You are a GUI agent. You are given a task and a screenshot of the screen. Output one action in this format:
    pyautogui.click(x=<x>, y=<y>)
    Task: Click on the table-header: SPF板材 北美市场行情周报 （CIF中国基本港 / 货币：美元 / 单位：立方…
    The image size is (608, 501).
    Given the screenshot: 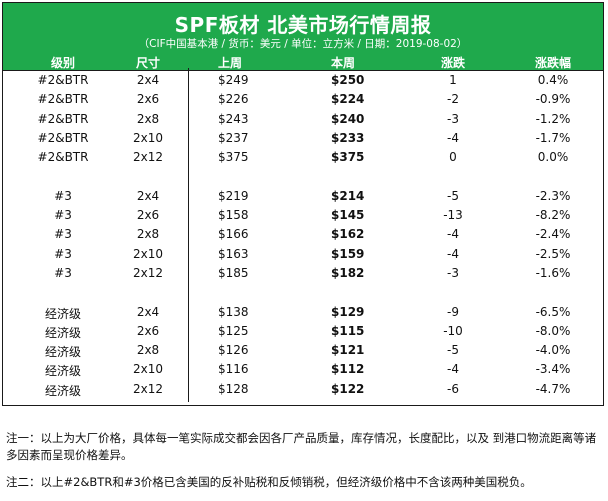 What is the action you would take?
    pyautogui.click(x=303, y=37)
    